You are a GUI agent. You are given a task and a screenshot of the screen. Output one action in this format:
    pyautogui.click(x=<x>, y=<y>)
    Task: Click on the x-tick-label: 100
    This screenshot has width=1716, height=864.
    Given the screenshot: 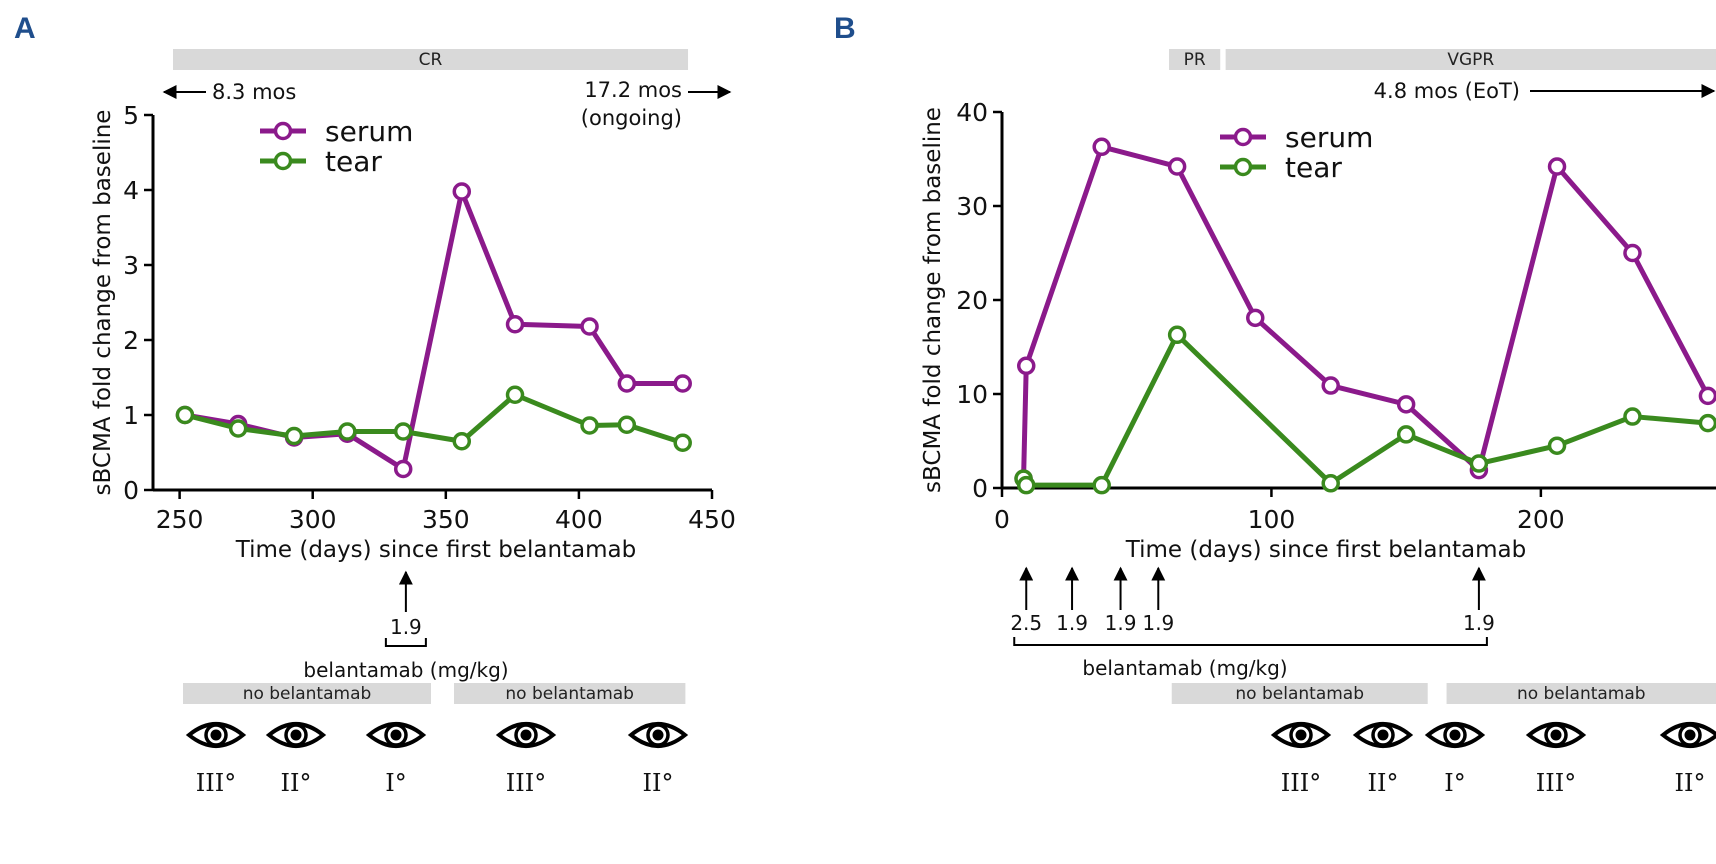 What is the action you would take?
    pyautogui.click(x=1272, y=519)
    